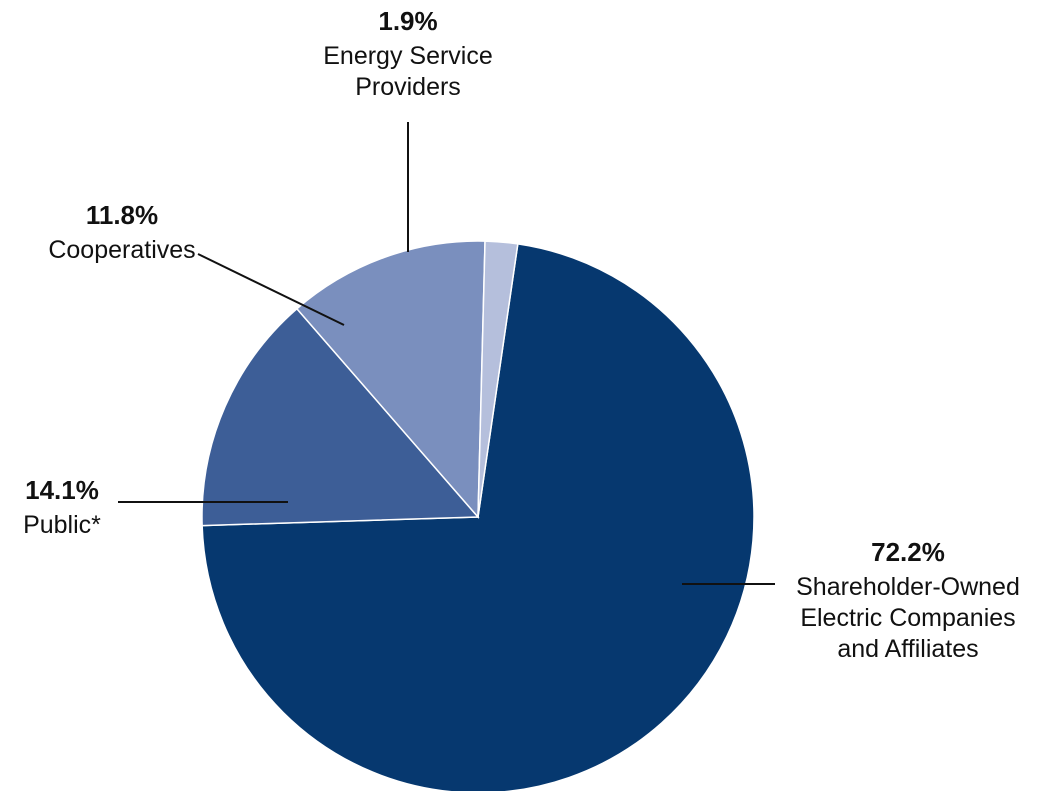 This screenshot has height=791, width=1040. What do you see at coordinates (908, 587) in the screenshot?
I see `category-label-shareholder-owned-electric-companies-and-affiliates-line-1: Shareholder-Owned` at bounding box center [908, 587].